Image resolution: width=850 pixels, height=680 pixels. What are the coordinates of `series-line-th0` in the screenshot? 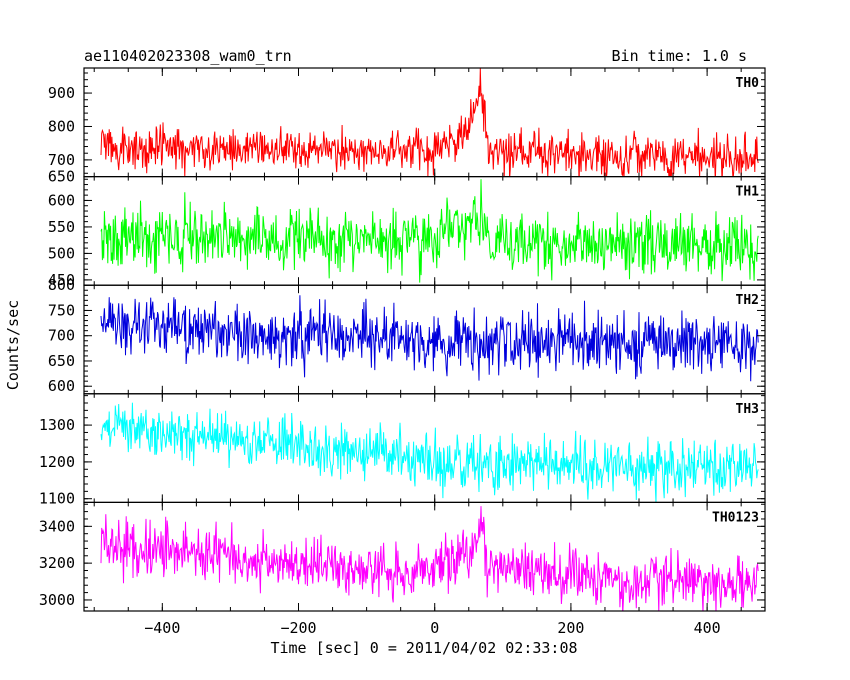 It's located at (429, 122).